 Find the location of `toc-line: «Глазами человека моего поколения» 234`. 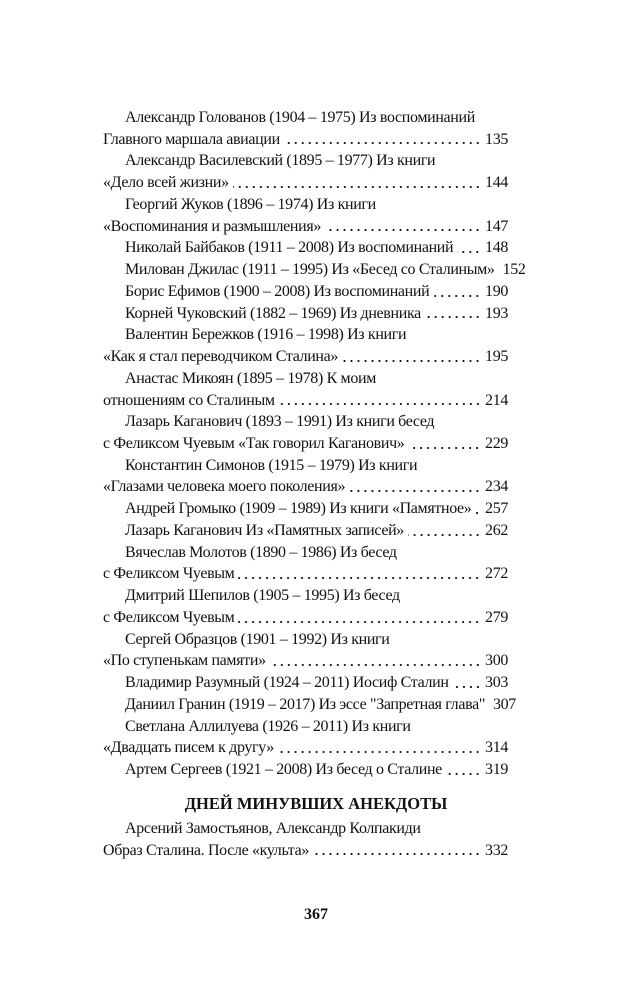

toc-line: «Глазами человека моего поколения» 234 is located at coordinates (305, 487).